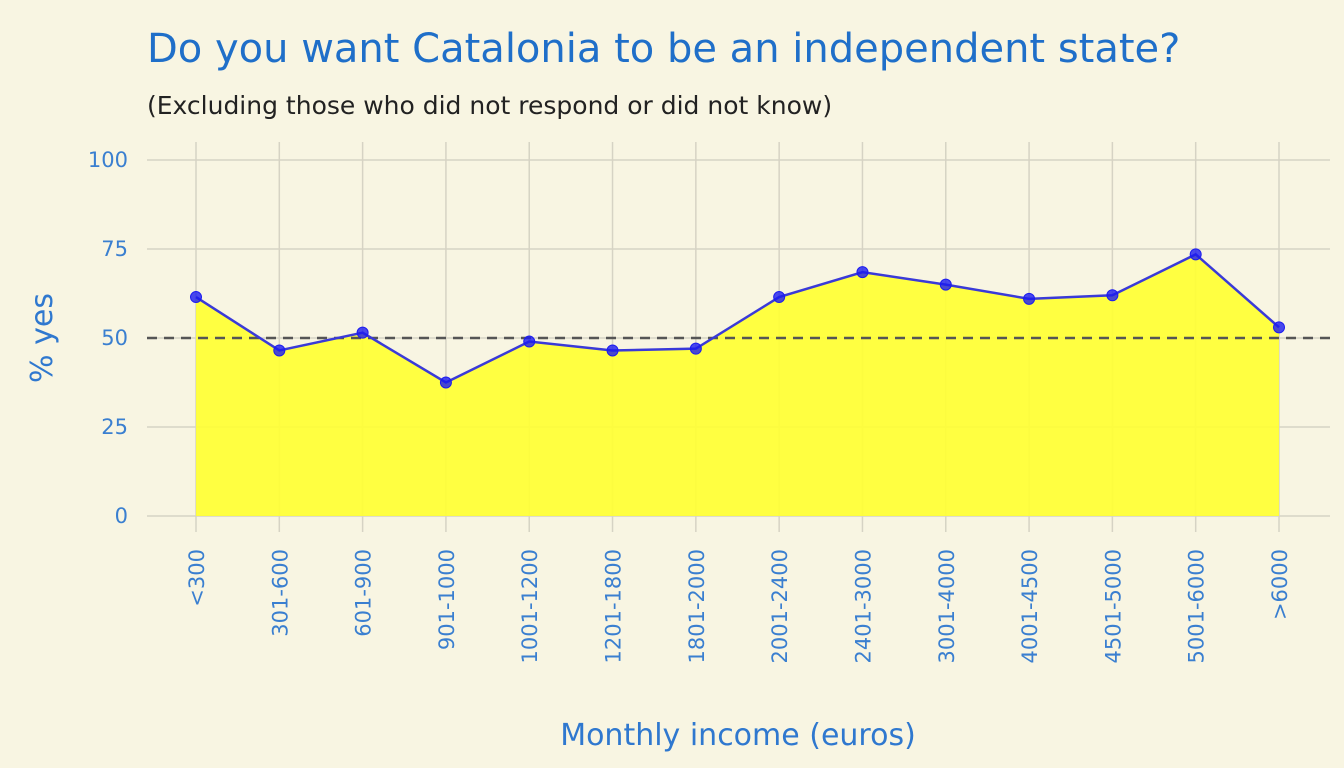 This screenshot has height=768, width=1344. What do you see at coordinates (280, 593) in the screenshot?
I see `x-tick-label: 301-600` at bounding box center [280, 593].